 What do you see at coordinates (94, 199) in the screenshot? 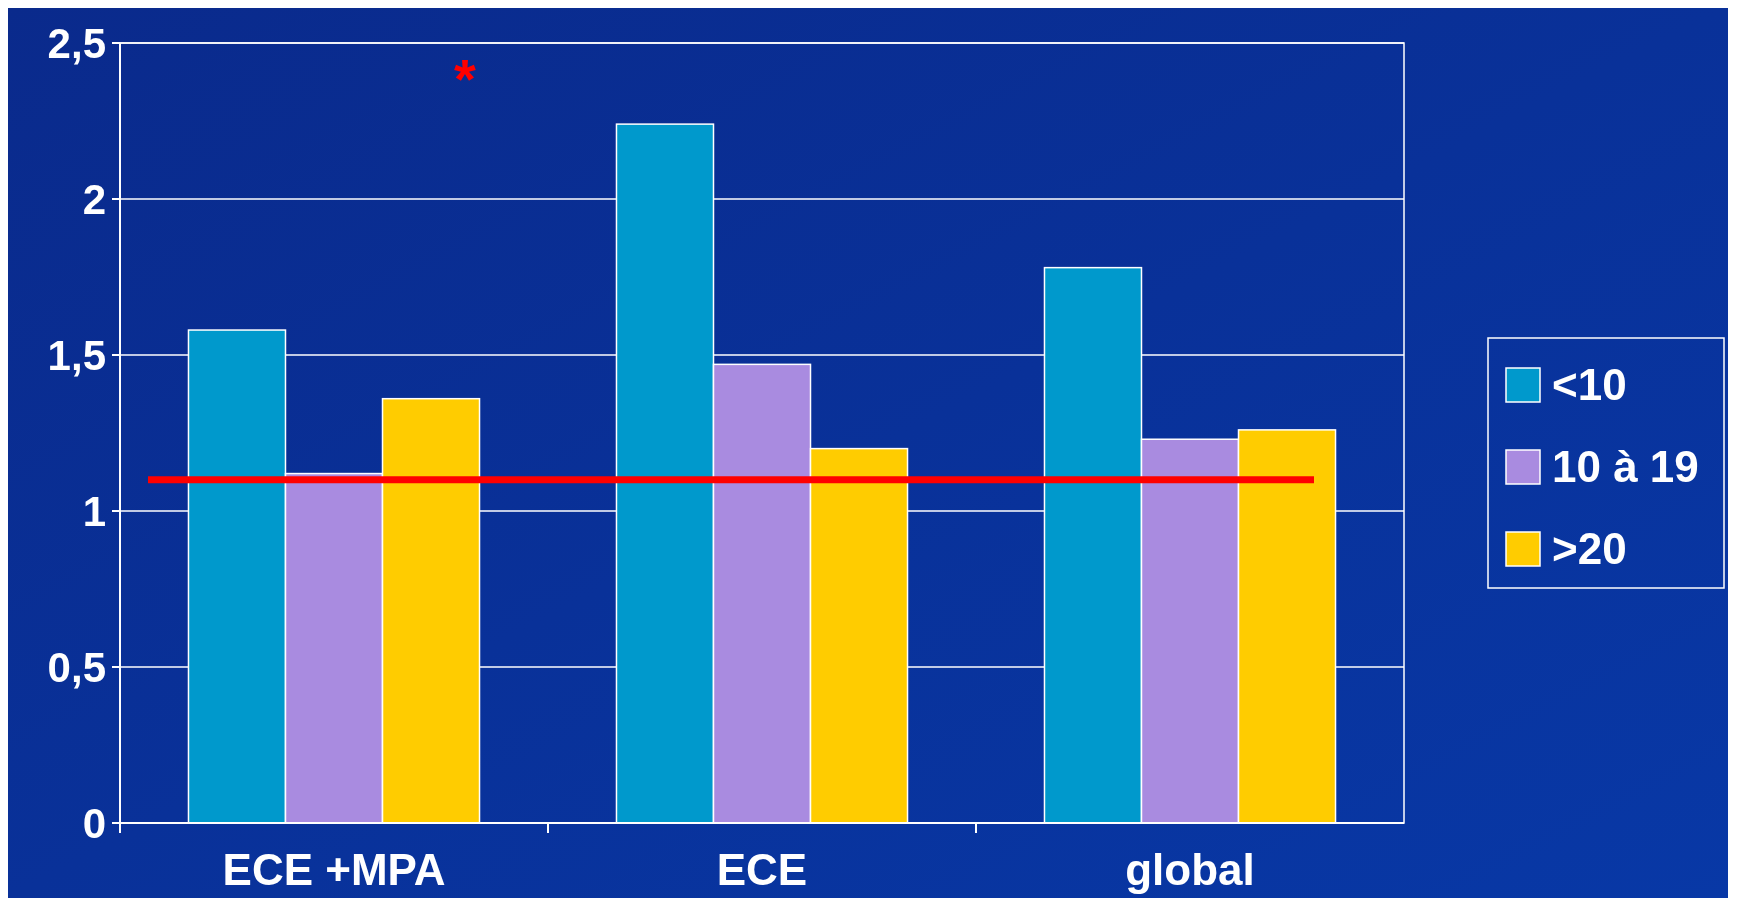
I see `y-tick-label: 2` at bounding box center [94, 199].